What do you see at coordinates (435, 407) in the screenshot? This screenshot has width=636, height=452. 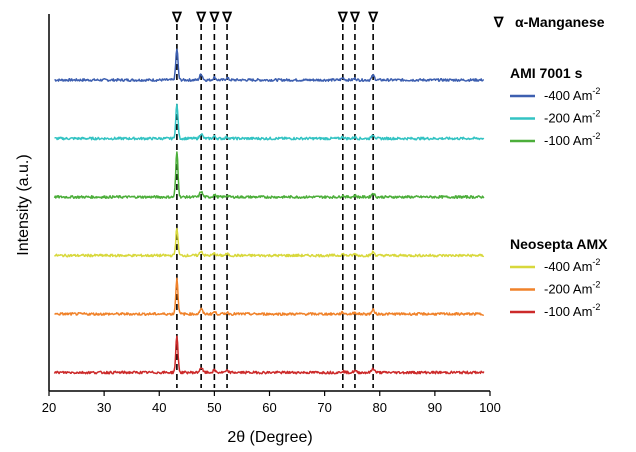 I see `x-tick-label: 90` at bounding box center [435, 407].